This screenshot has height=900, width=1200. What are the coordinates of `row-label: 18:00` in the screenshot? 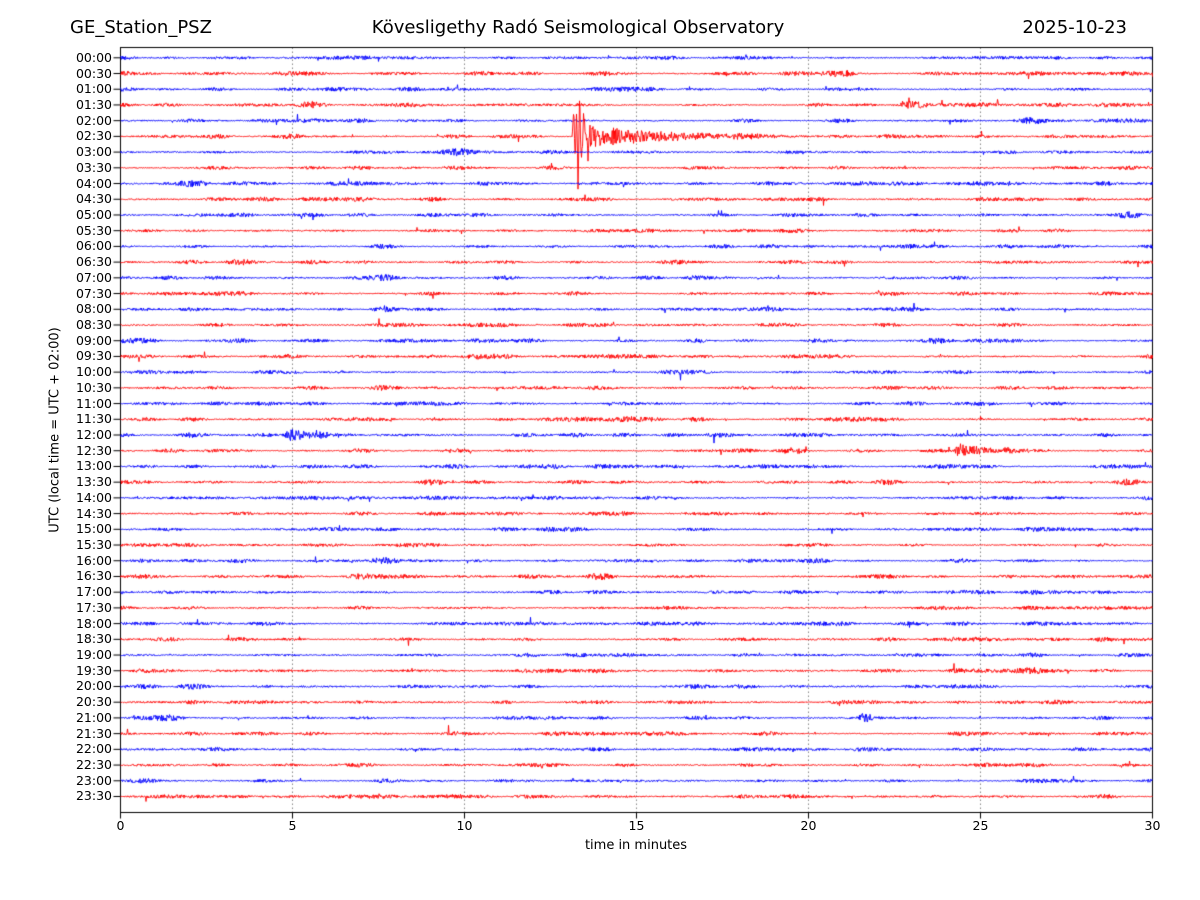 It's located at (93, 623).